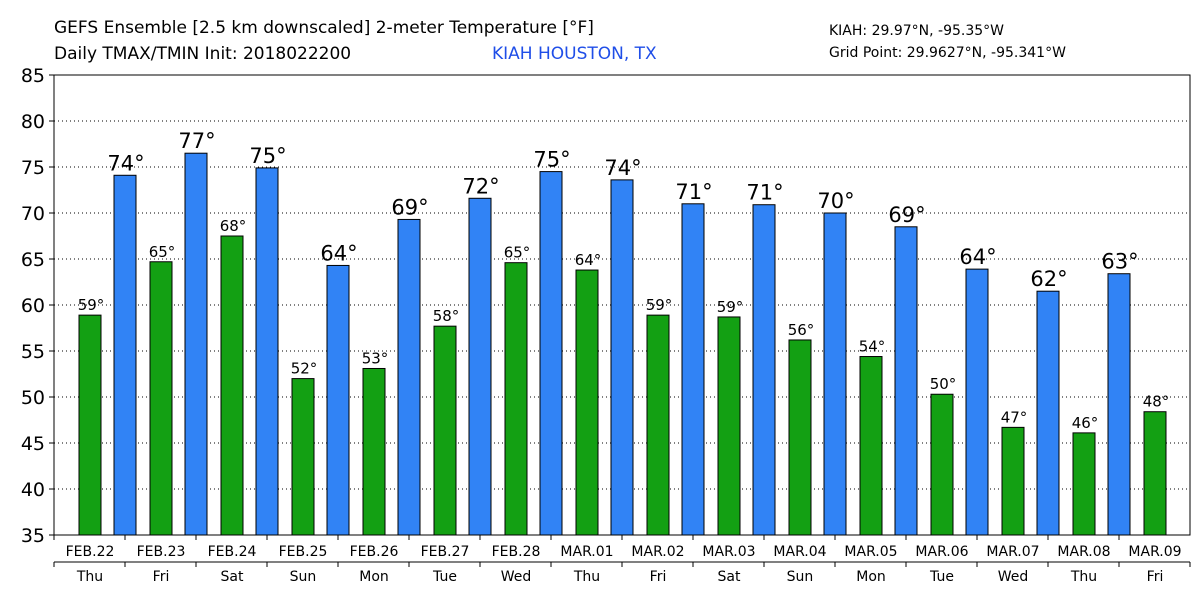 This screenshot has width=1200, height=600. I want to click on x-date-label: FEB.28, so click(516, 552).